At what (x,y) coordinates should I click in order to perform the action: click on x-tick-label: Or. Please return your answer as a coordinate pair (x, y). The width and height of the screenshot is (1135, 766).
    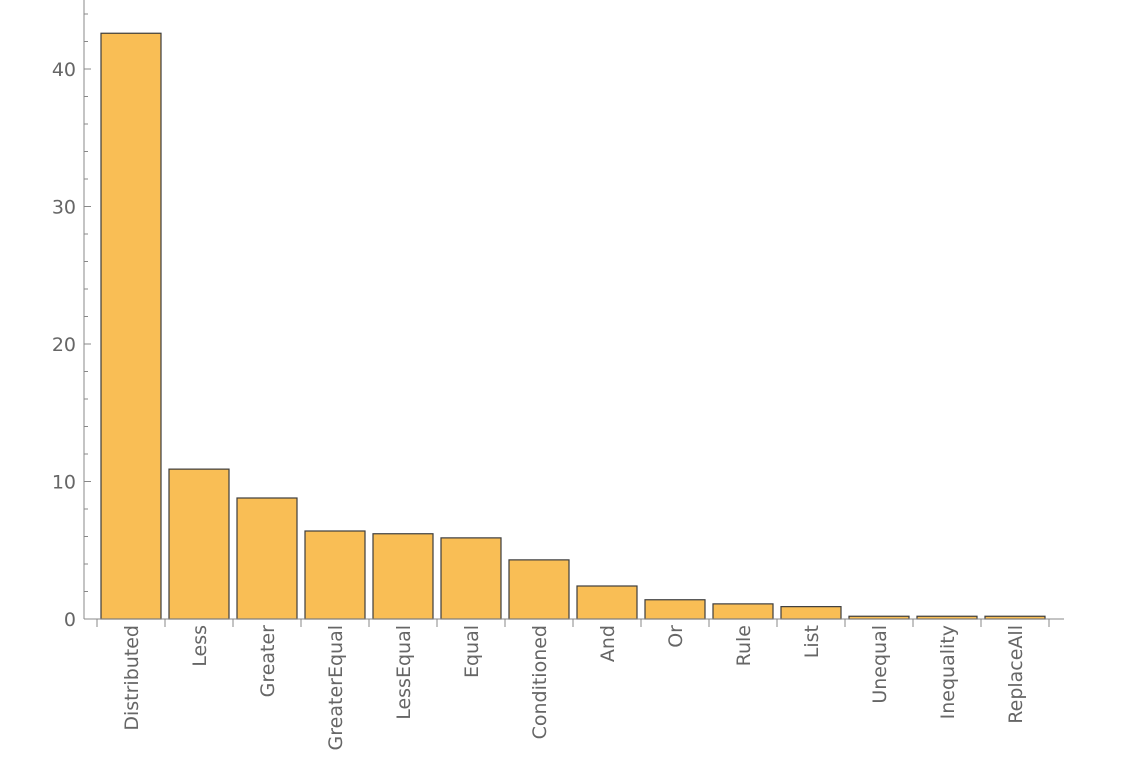
    Looking at the image, I should click on (676, 636).